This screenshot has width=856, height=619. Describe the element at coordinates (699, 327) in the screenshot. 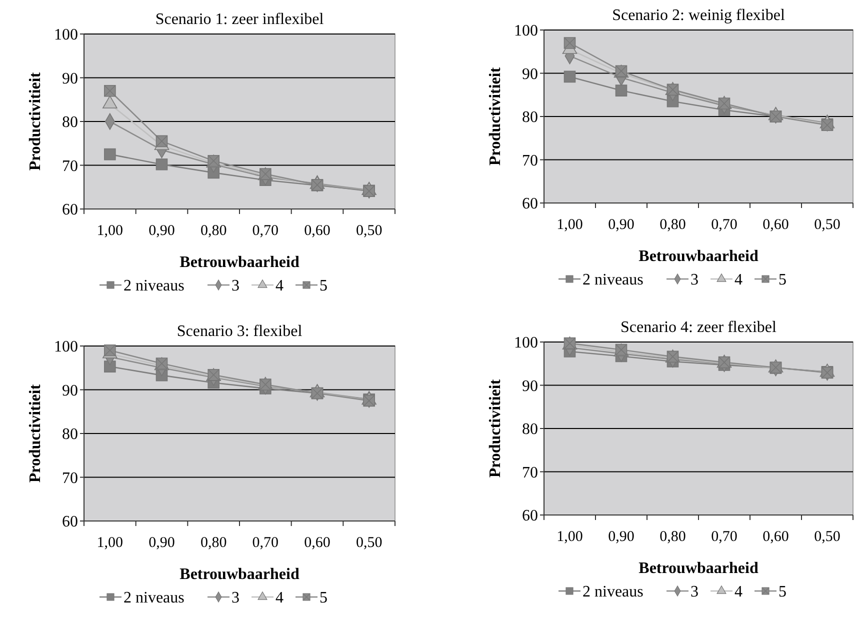

I see `chart-title: Scenario 4: zeer flexibel` at that location.